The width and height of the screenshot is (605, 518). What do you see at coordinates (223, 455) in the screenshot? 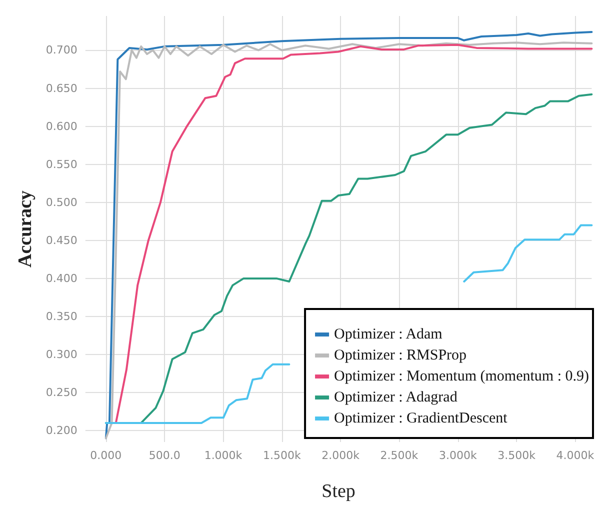
I see `x-tick-label: 1.000k` at bounding box center [223, 455].